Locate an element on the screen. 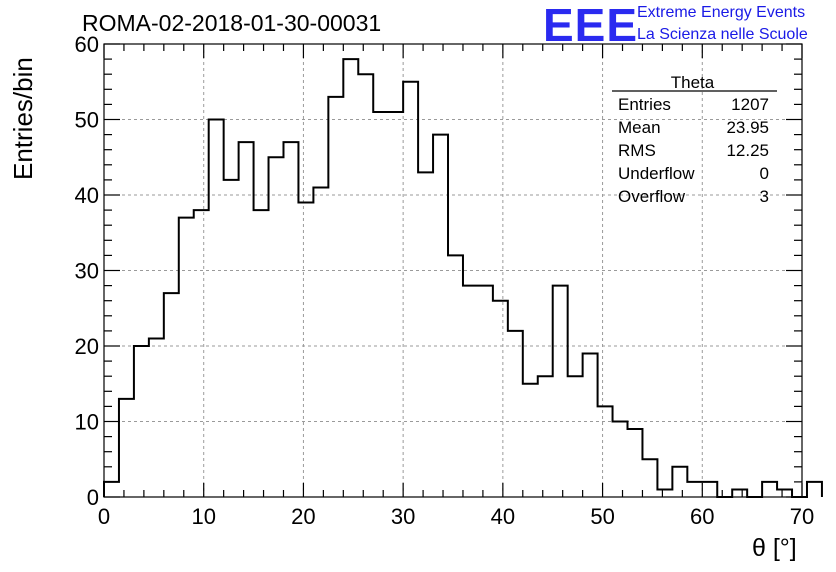 This screenshot has height=572, width=836. stats-value: 12.25 is located at coordinates (747, 150).